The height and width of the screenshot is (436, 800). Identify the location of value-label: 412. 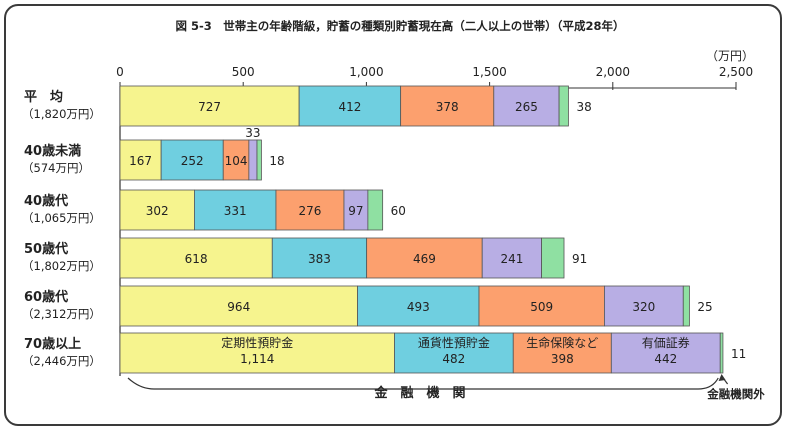
(349, 107).